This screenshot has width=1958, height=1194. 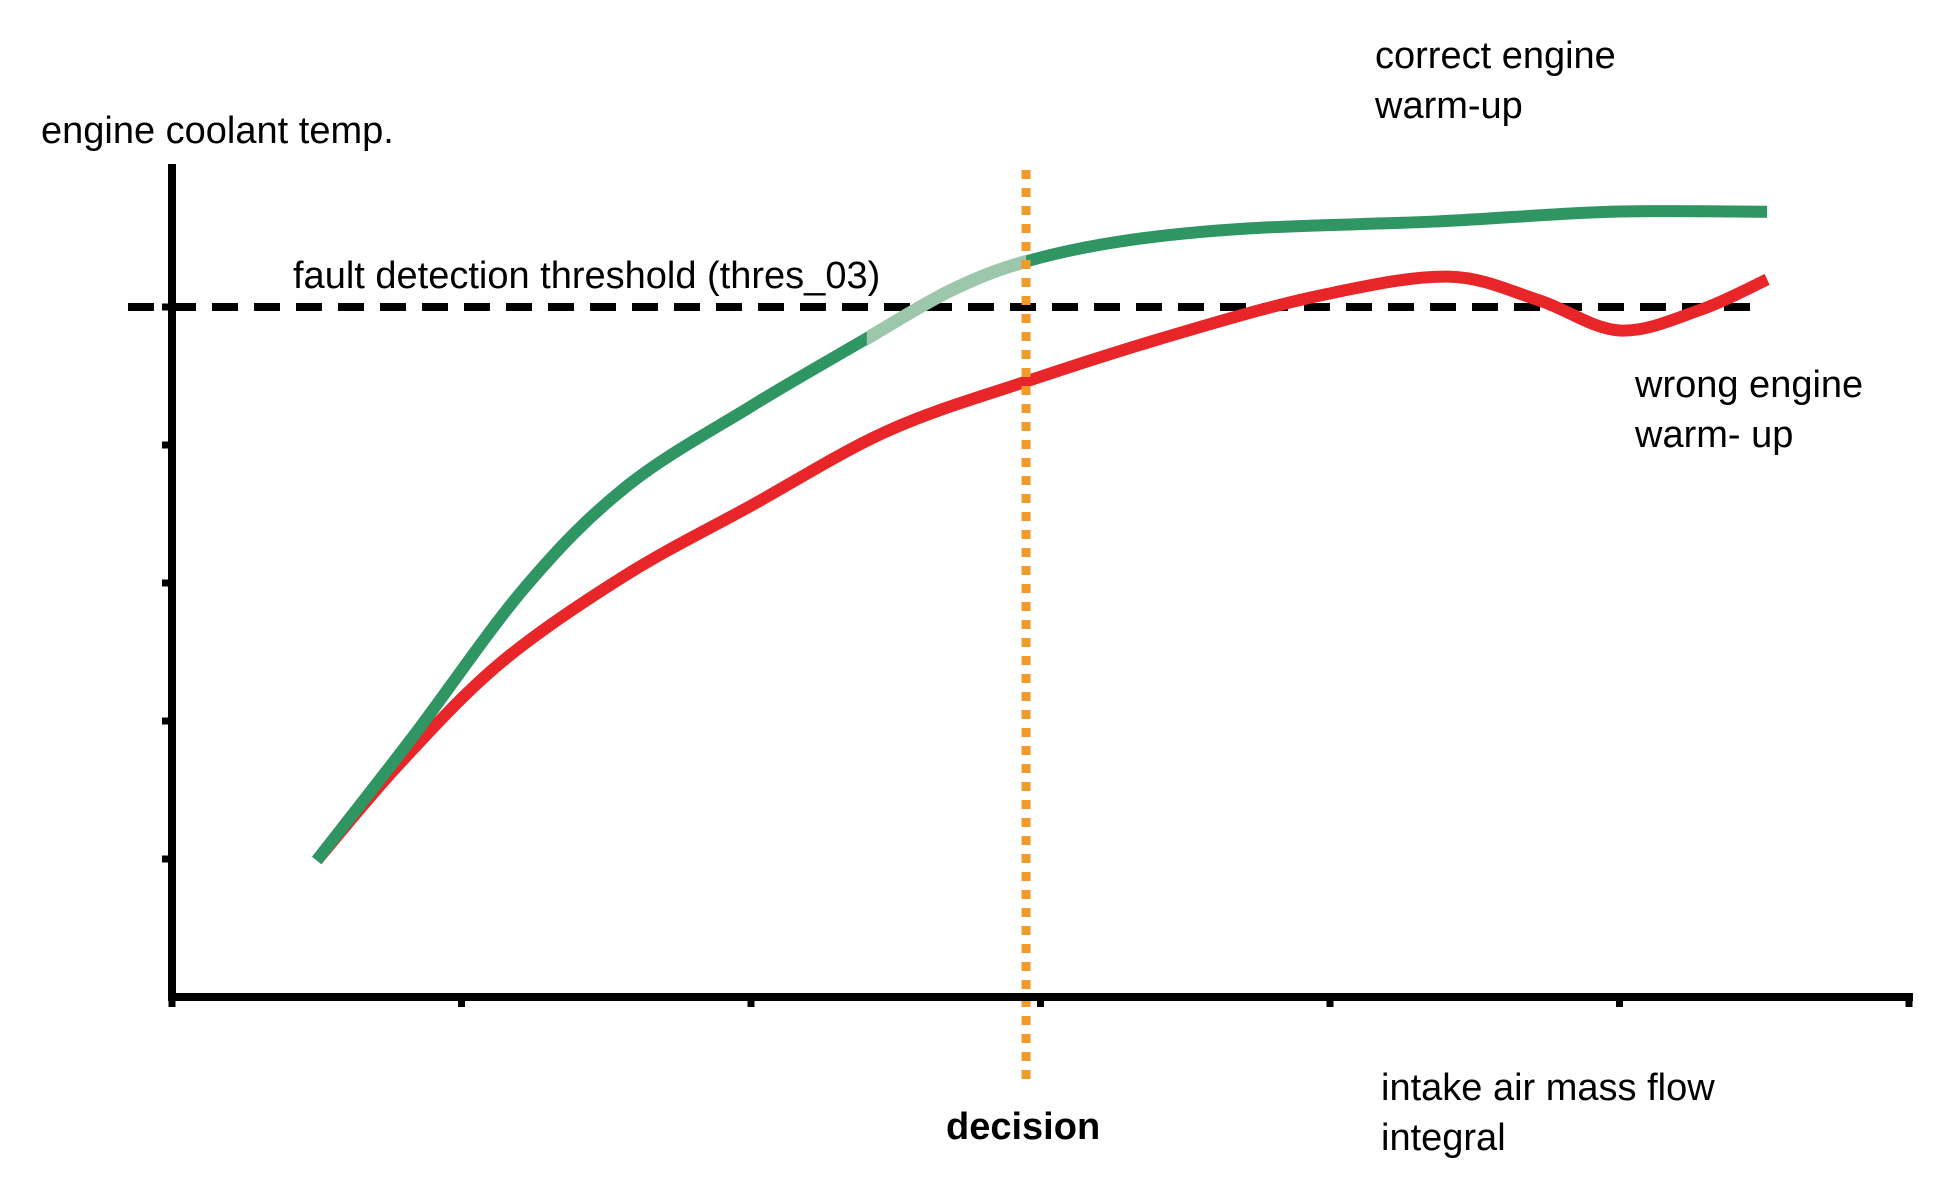 What do you see at coordinates (1714, 435) in the screenshot?
I see `series-label-wrong-line2: warm- up` at bounding box center [1714, 435].